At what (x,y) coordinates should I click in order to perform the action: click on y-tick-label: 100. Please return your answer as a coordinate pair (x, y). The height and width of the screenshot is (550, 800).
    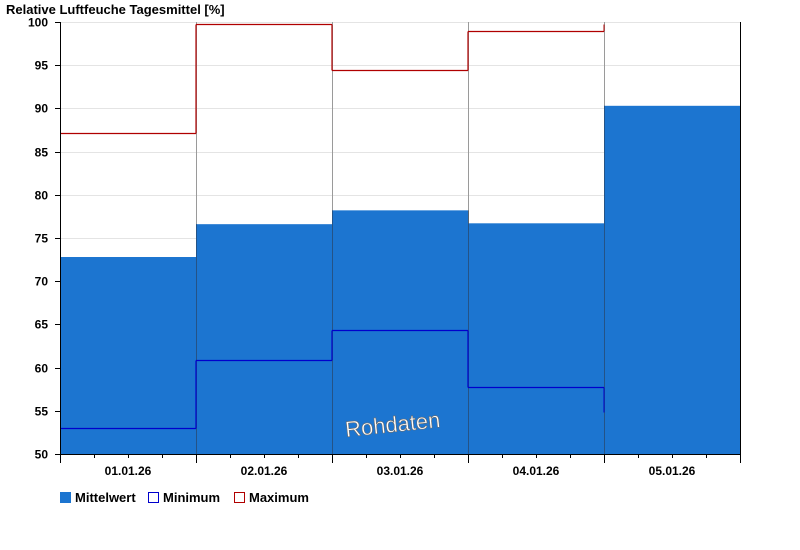
    Looking at the image, I should click on (38, 23).